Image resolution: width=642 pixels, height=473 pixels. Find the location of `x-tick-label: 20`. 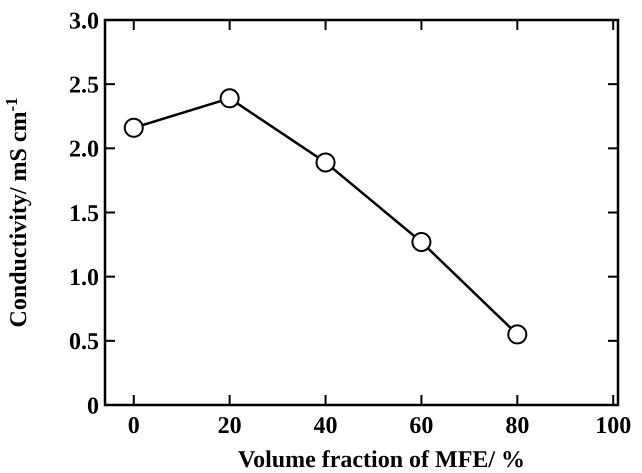

x-tick-label: 20 is located at coordinates (230, 426).